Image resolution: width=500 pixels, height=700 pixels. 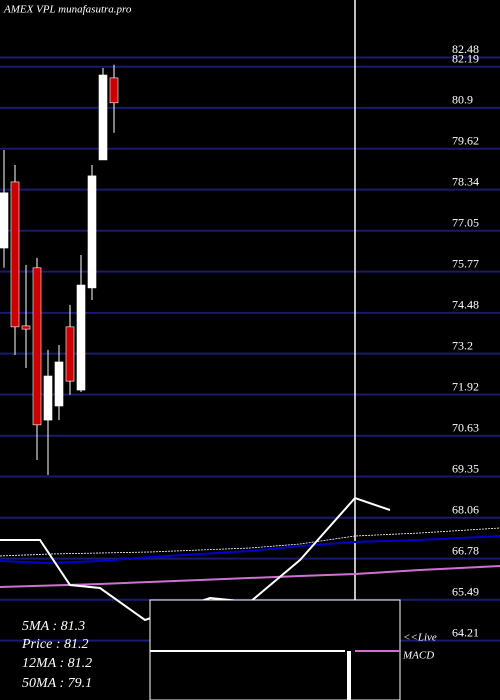 What do you see at coordinates (57, 683) in the screenshot?
I see `legend-item: 50MA : 79.1` at bounding box center [57, 683].